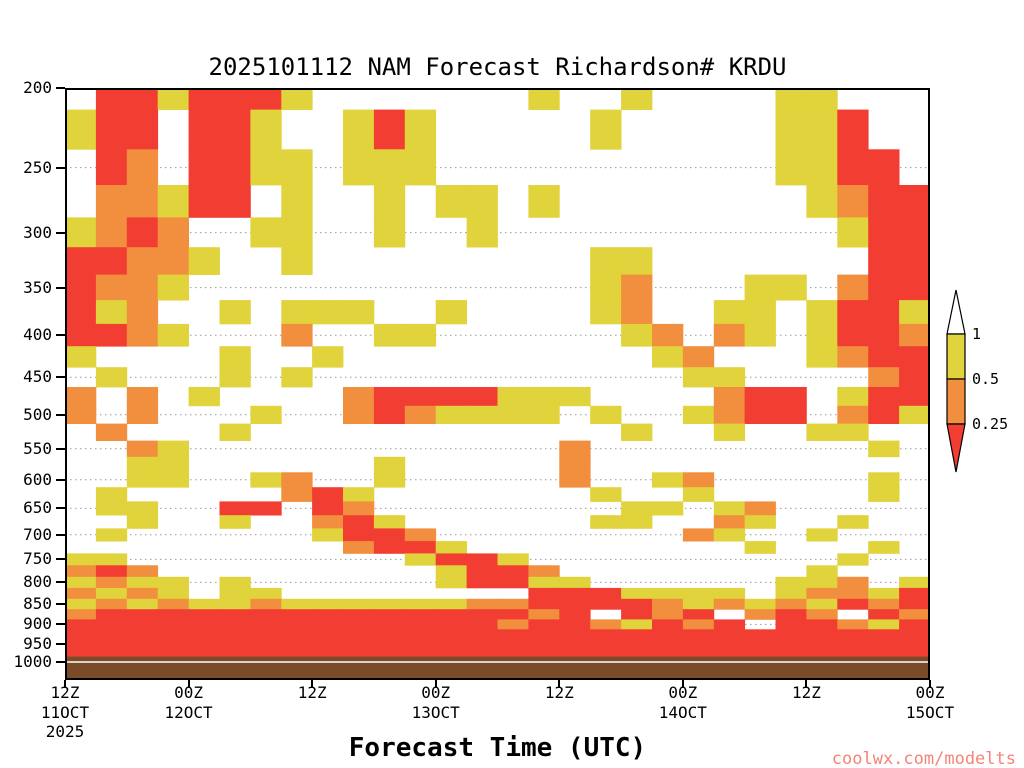 The image size is (1024, 768). What do you see at coordinates (312, 684) in the screenshot?
I see `x-axis-tick-h24` at bounding box center [312, 684].